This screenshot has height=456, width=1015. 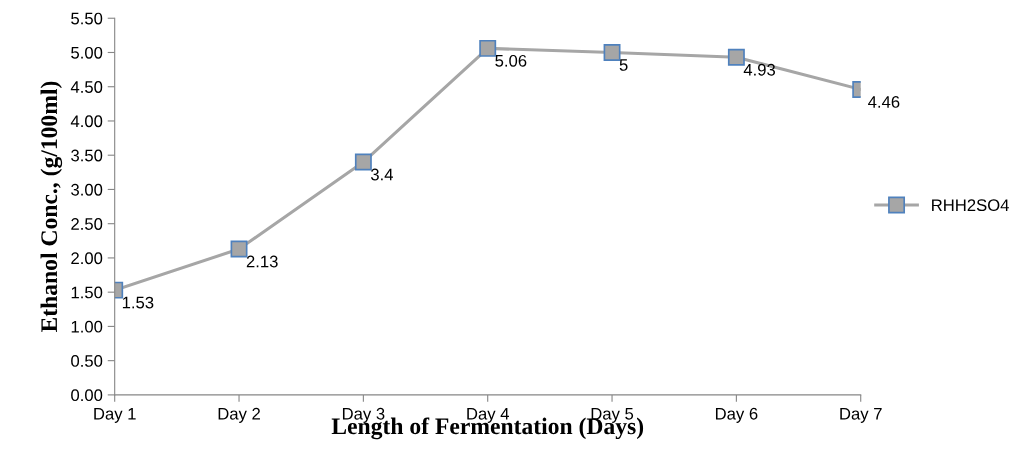 I want to click on y-tick-label: 5.00, so click(x=87, y=52).